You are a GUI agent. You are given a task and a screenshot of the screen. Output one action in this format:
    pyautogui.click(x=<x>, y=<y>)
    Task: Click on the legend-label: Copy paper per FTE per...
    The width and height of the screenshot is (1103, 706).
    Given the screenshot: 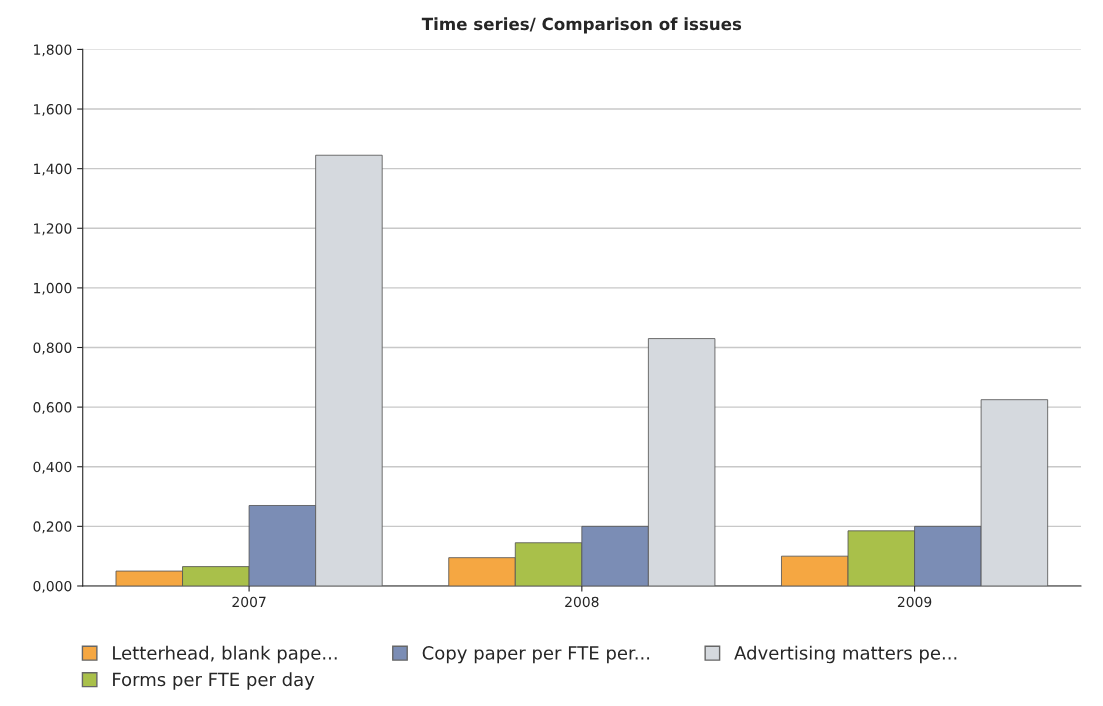 What is the action you would take?
    pyautogui.click(x=536, y=655)
    